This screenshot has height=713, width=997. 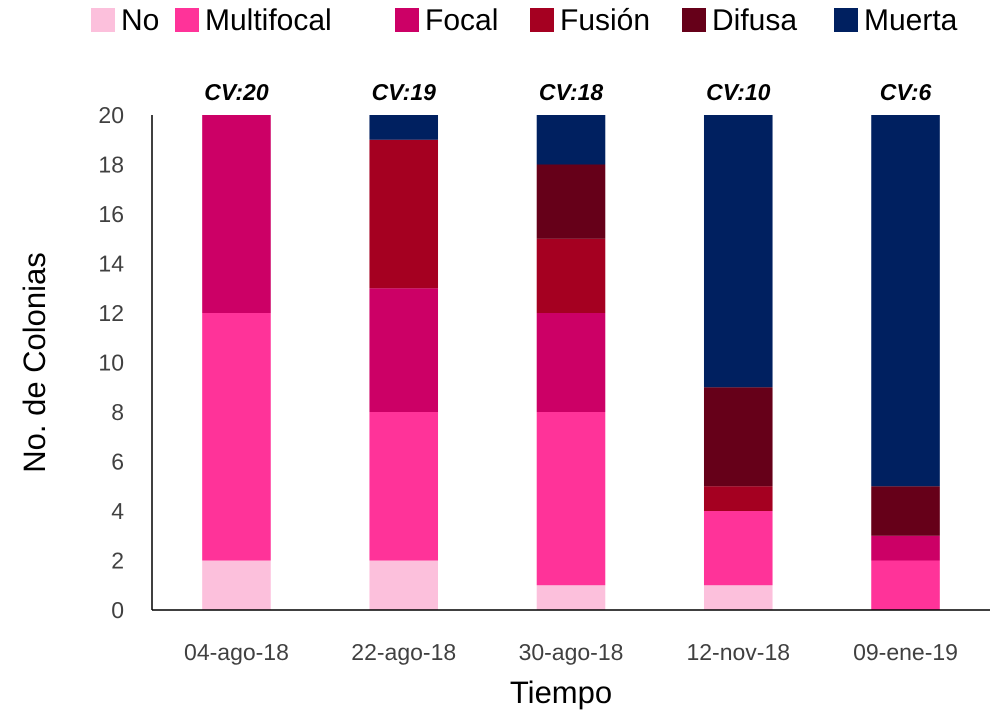 I want to click on y-tick-label: 6, so click(x=117, y=461).